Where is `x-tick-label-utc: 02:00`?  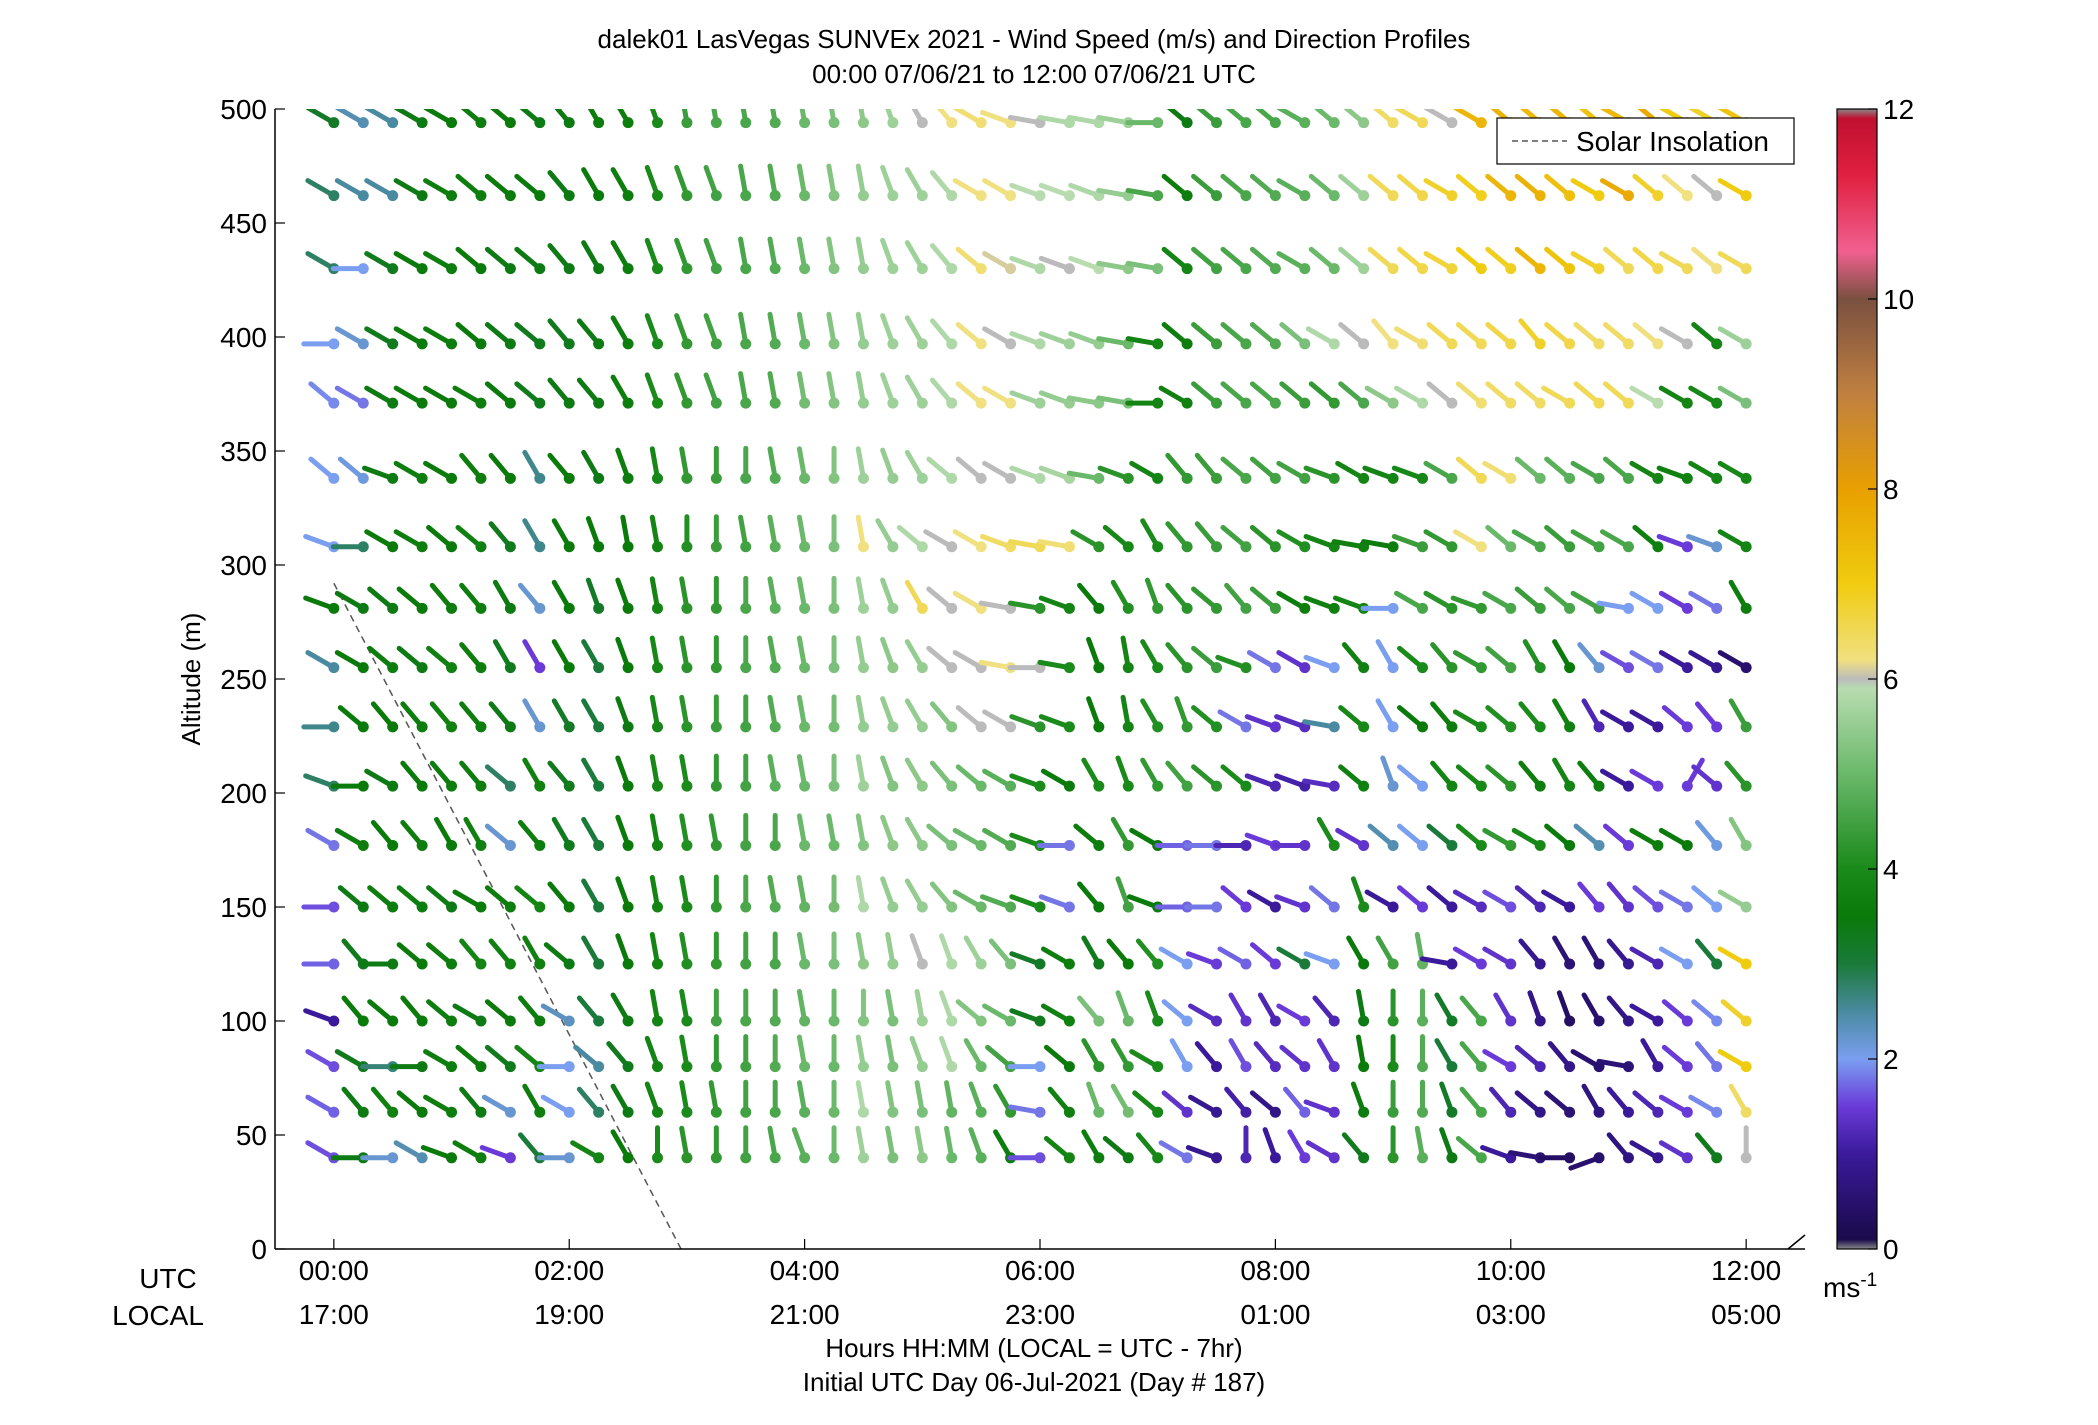 x-tick-label-utc: 02:00 is located at coordinates (569, 1270).